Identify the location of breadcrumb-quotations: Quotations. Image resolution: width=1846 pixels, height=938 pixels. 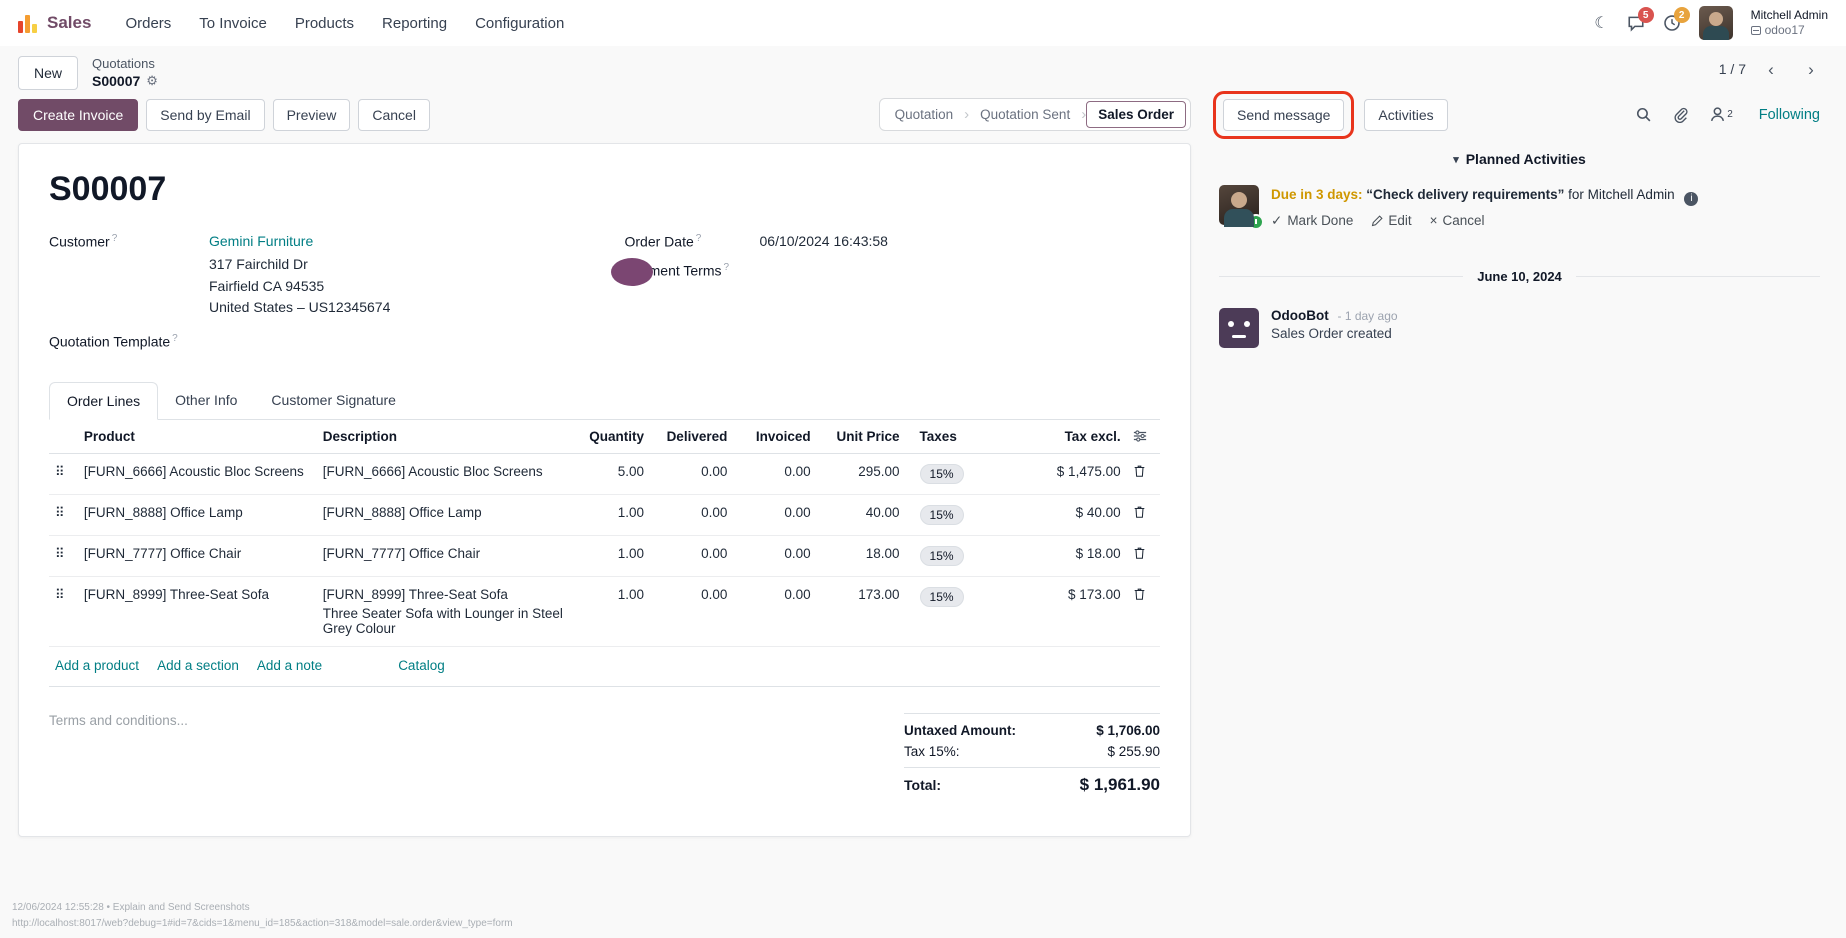
(123, 63).